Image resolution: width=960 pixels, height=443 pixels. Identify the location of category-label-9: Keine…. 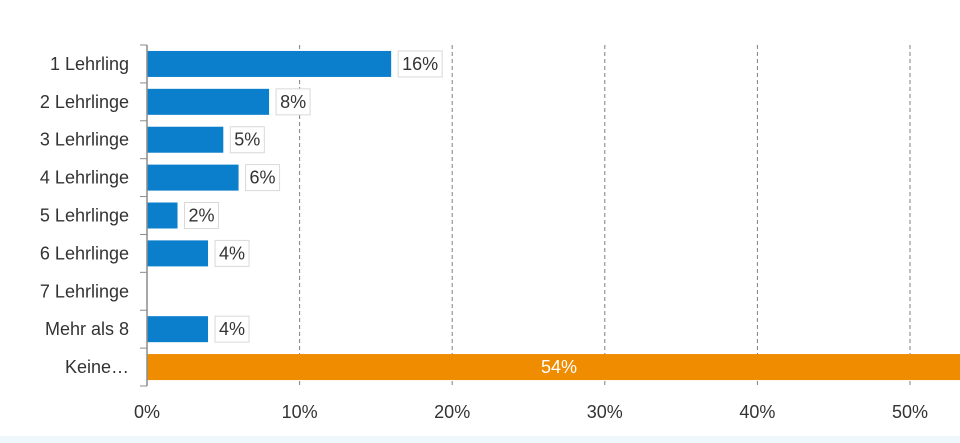
(97, 367).